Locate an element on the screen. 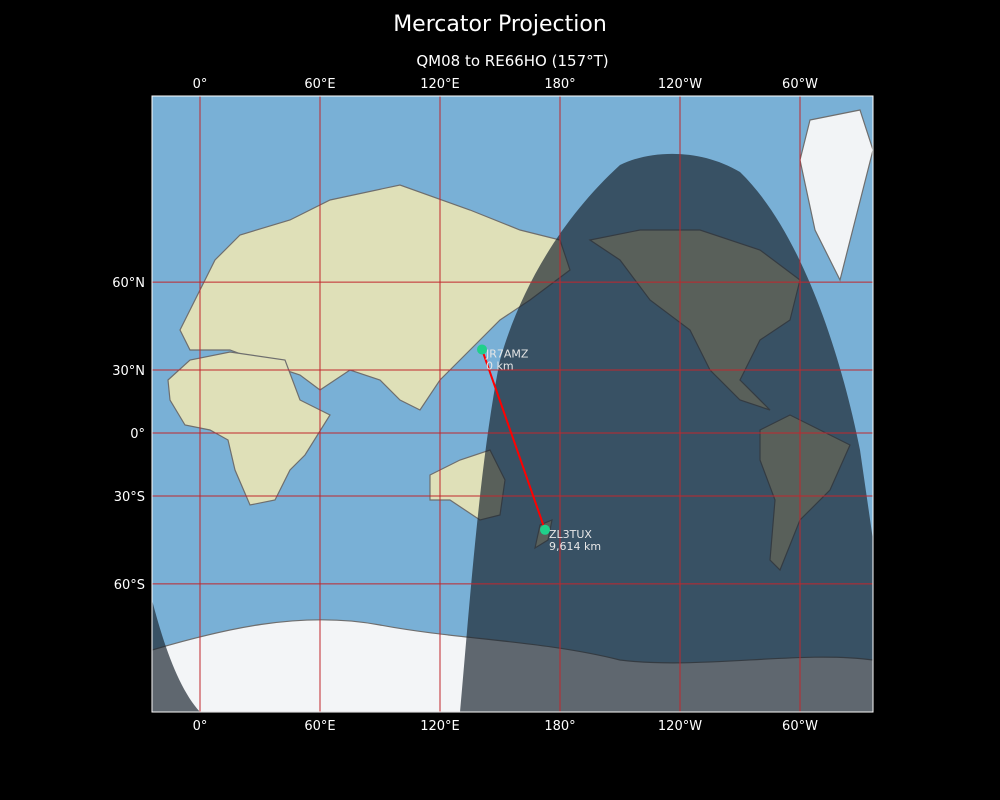 This screenshot has width=1000, height=800. station-callsign: JR7AMZ is located at coordinates (507, 353).